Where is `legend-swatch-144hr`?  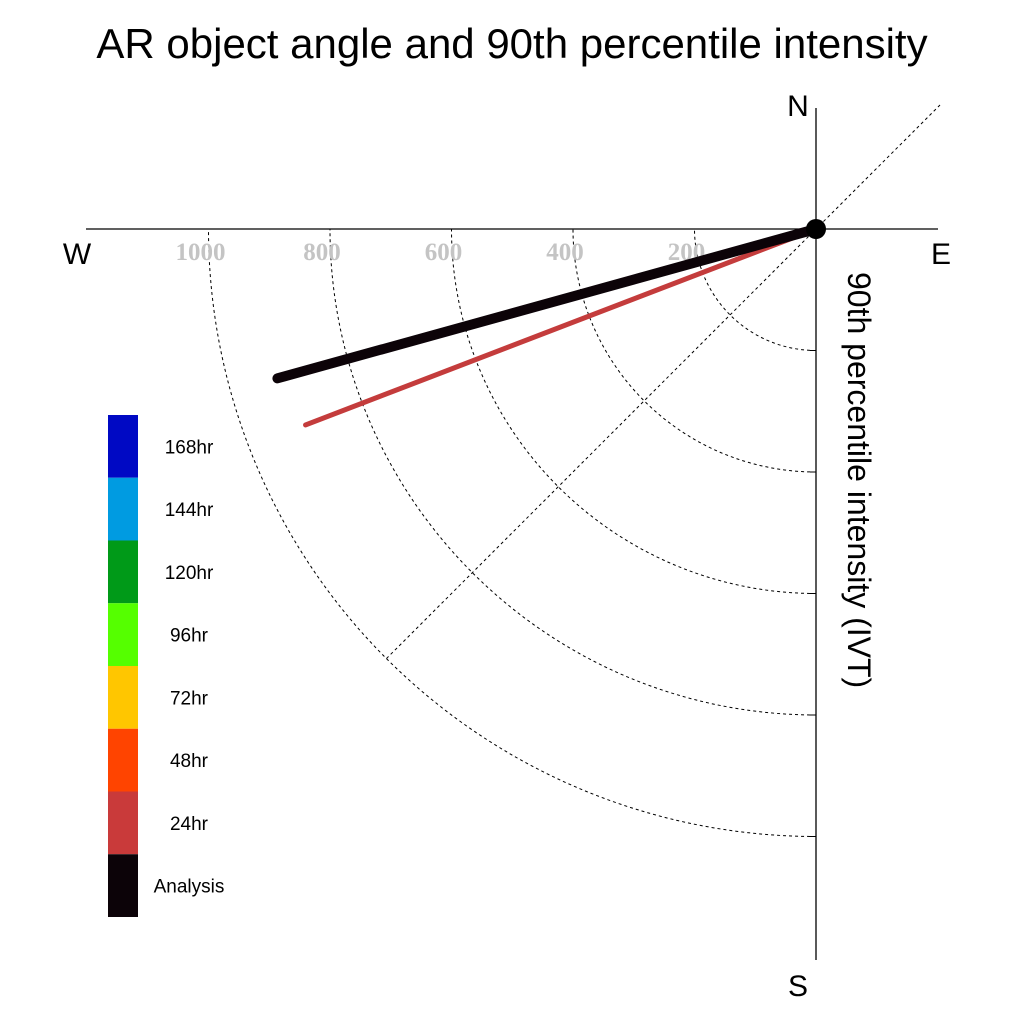 legend-swatch-144hr is located at coordinates (123, 509).